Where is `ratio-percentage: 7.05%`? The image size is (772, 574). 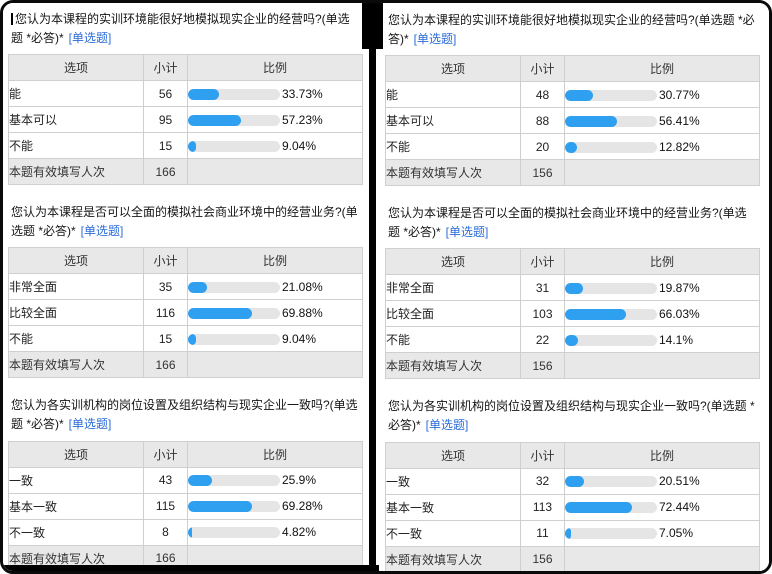 ratio-percentage: 7.05% is located at coordinates (676, 533).